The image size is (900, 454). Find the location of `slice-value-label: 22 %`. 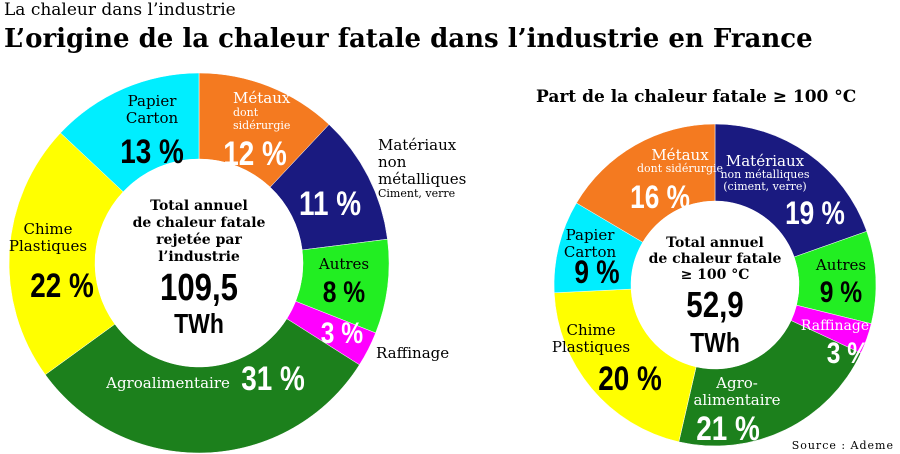

slice-value-label: 22 % is located at coordinates (62, 285).